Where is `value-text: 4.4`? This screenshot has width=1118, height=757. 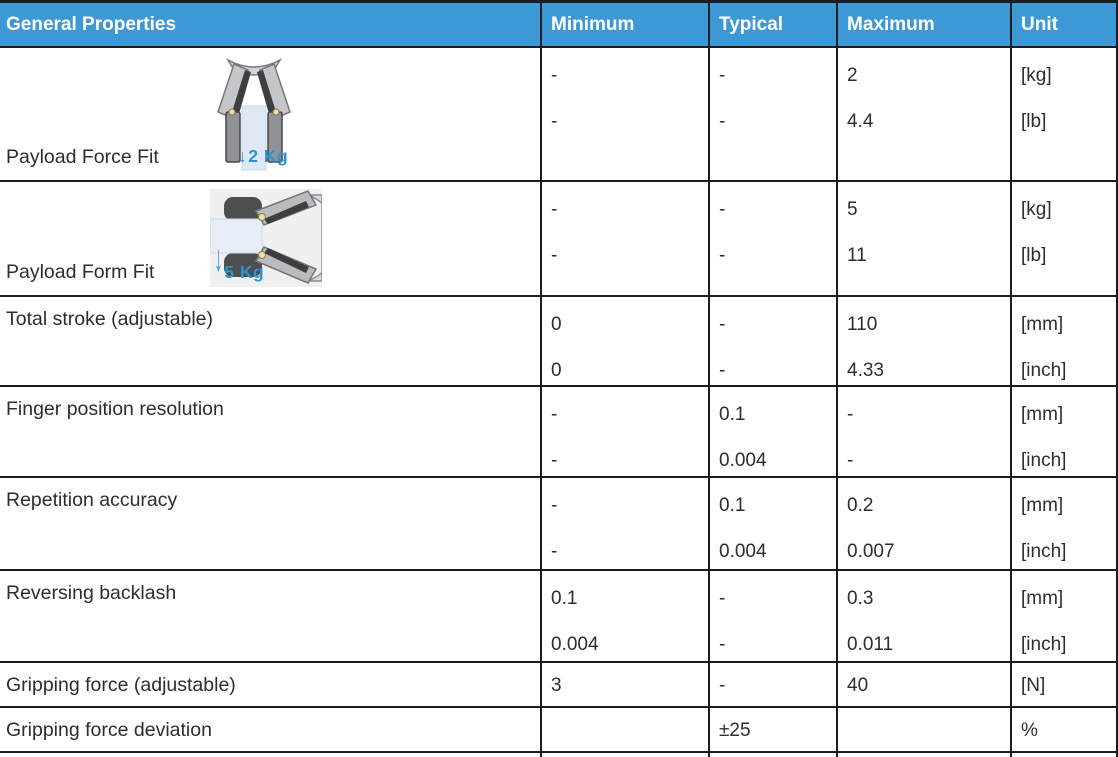
value-text: 4.4 is located at coordinates (860, 121).